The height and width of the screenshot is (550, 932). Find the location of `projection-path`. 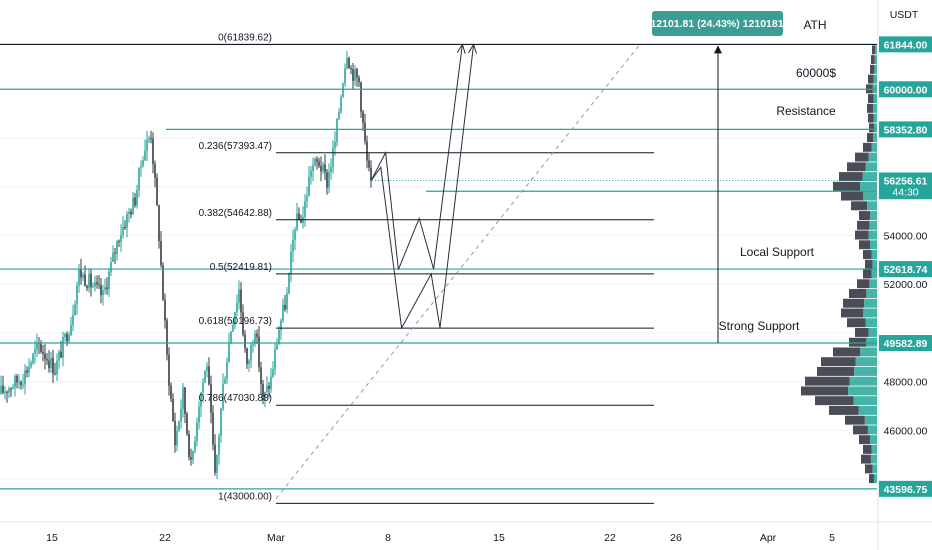

projection-path is located at coordinates (416, 157).